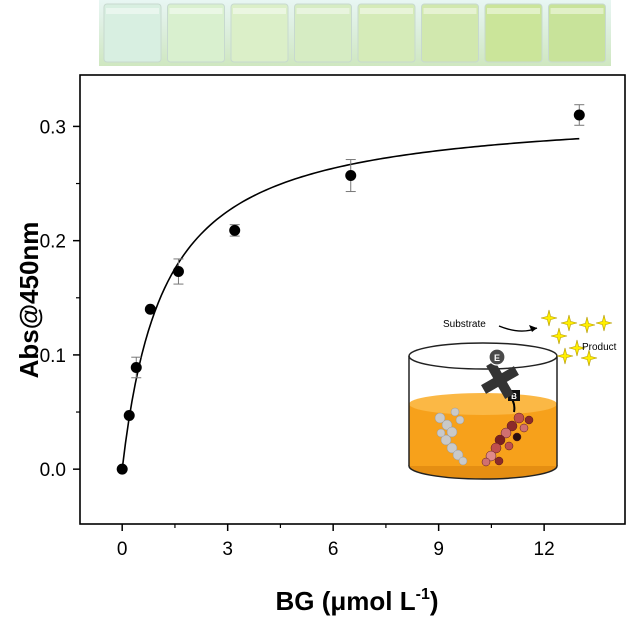 Image resolution: width=644 pixels, height=617 pixels. What do you see at coordinates (29, 300) in the screenshot?
I see `y-axis-title: Abs@450nm` at bounding box center [29, 300].